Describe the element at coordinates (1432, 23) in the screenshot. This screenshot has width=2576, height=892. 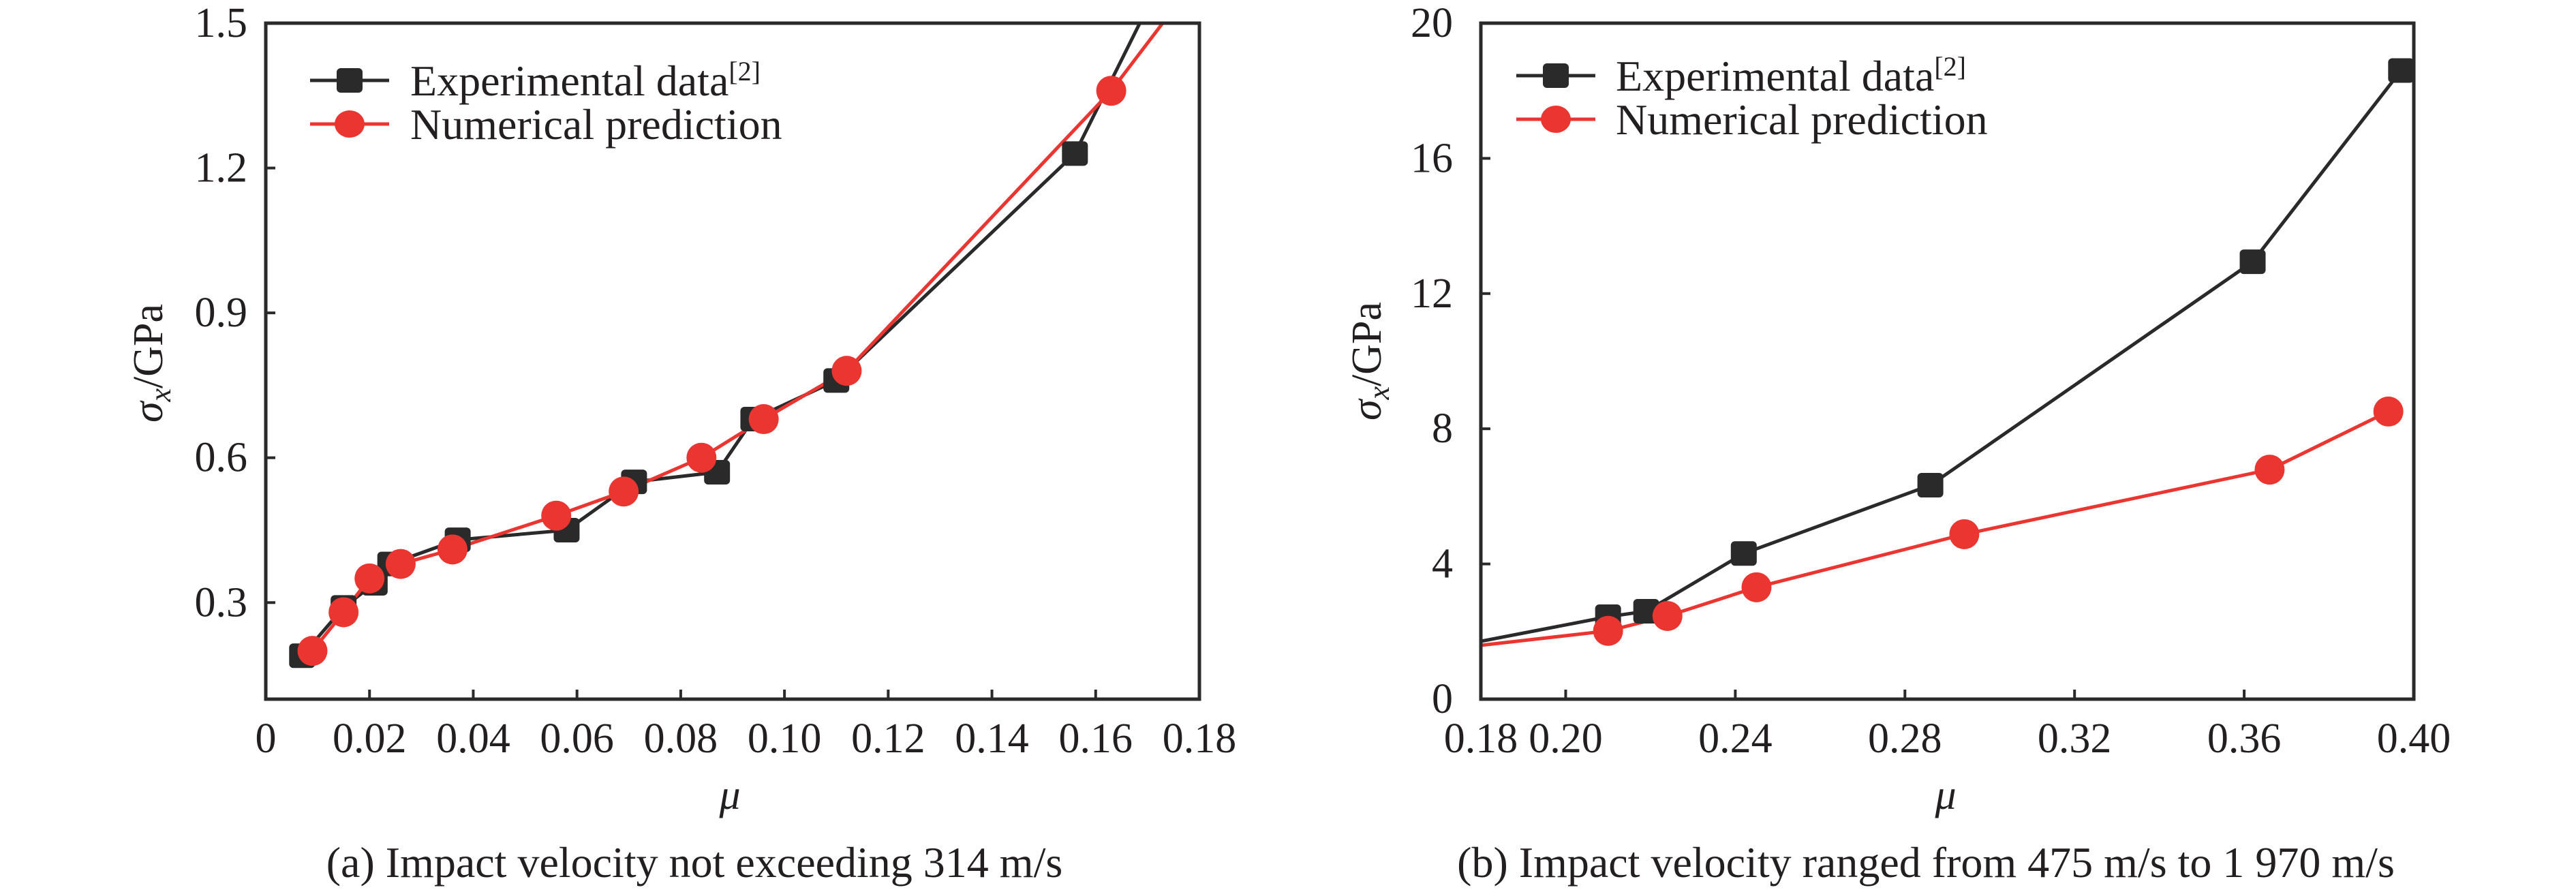
I see `y-tick-label: 20` at that location.